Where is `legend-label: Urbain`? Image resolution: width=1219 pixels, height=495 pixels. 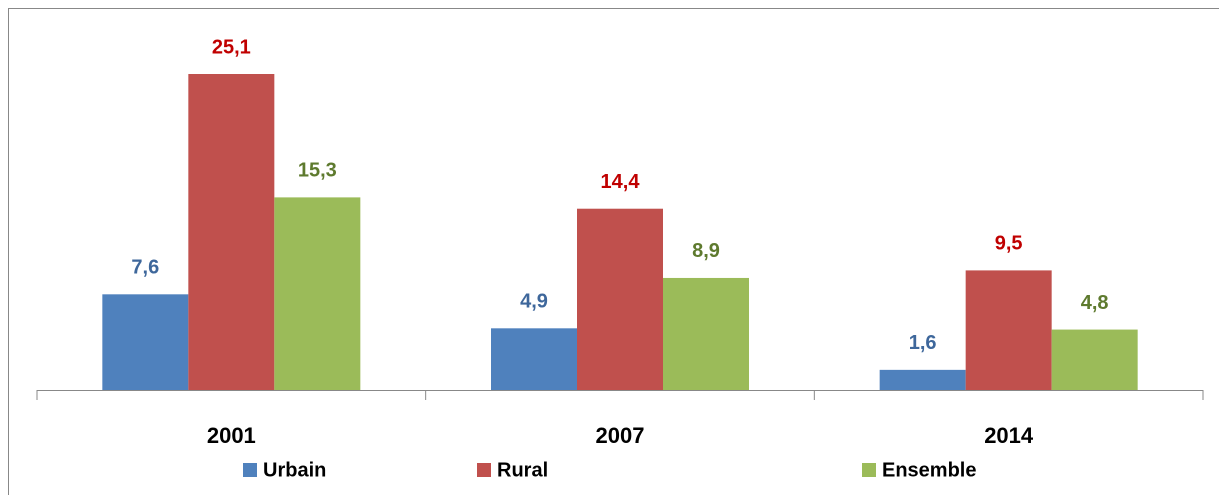
legend-label: Urbain is located at coordinates (294, 470).